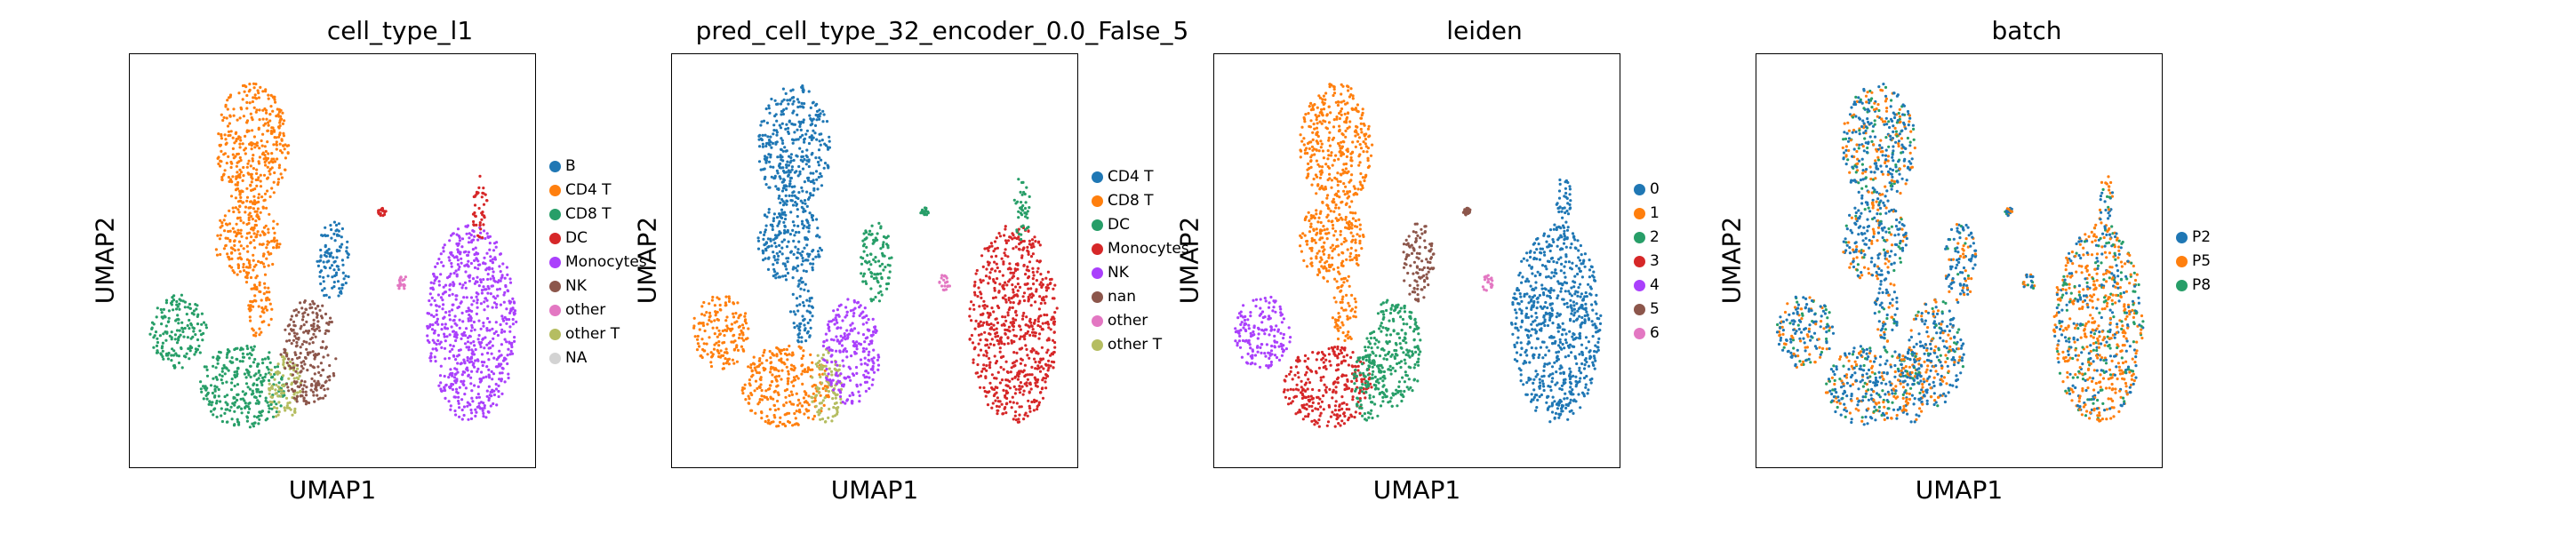 Image resolution: width=2576 pixels, height=533 pixels. Describe the element at coordinates (942, 30) in the screenshot. I see `chart-title: pred_cell_type_32_encoder_0.0_False_5` at that location.